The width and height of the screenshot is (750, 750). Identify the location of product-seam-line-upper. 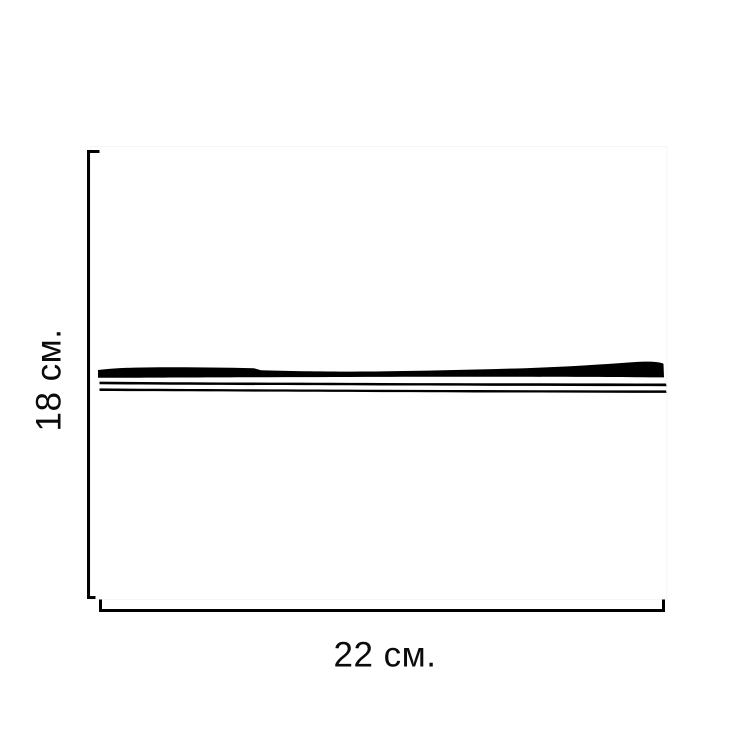
(383, 384).